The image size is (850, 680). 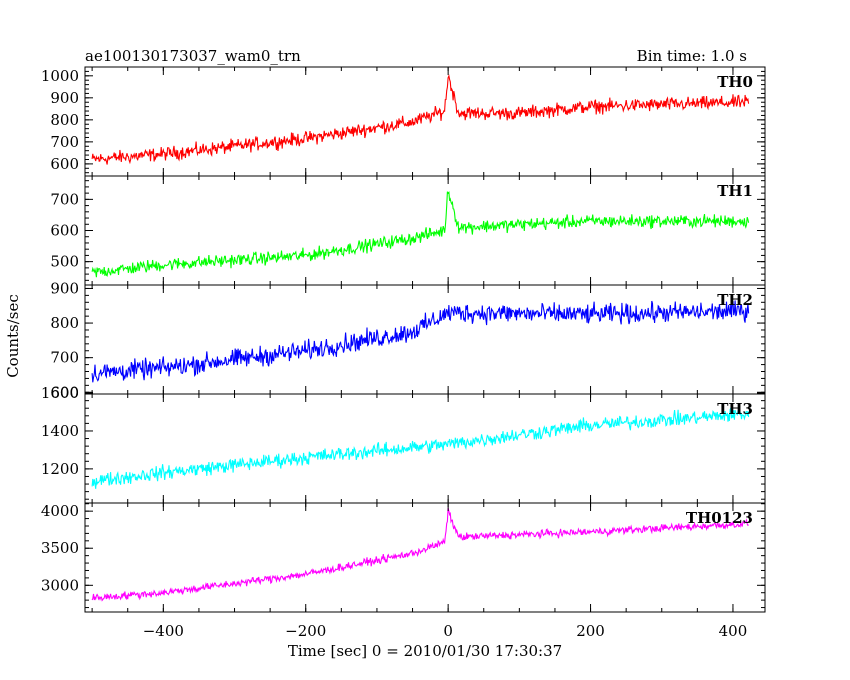 What do you see at coordinates (420, 341) in the screenshot?
I see `series-line-th2` at bounding box center [420, 341].